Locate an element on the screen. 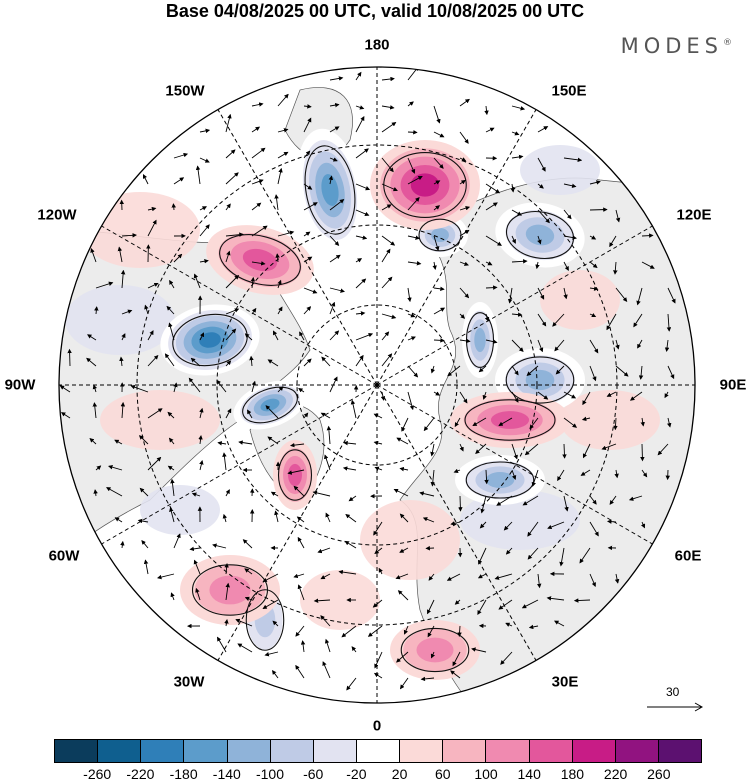 Image resolution: width=750 pixels, height=783 pixels. colorbar-tick-label: 20 is located at coordinates (399, 774).